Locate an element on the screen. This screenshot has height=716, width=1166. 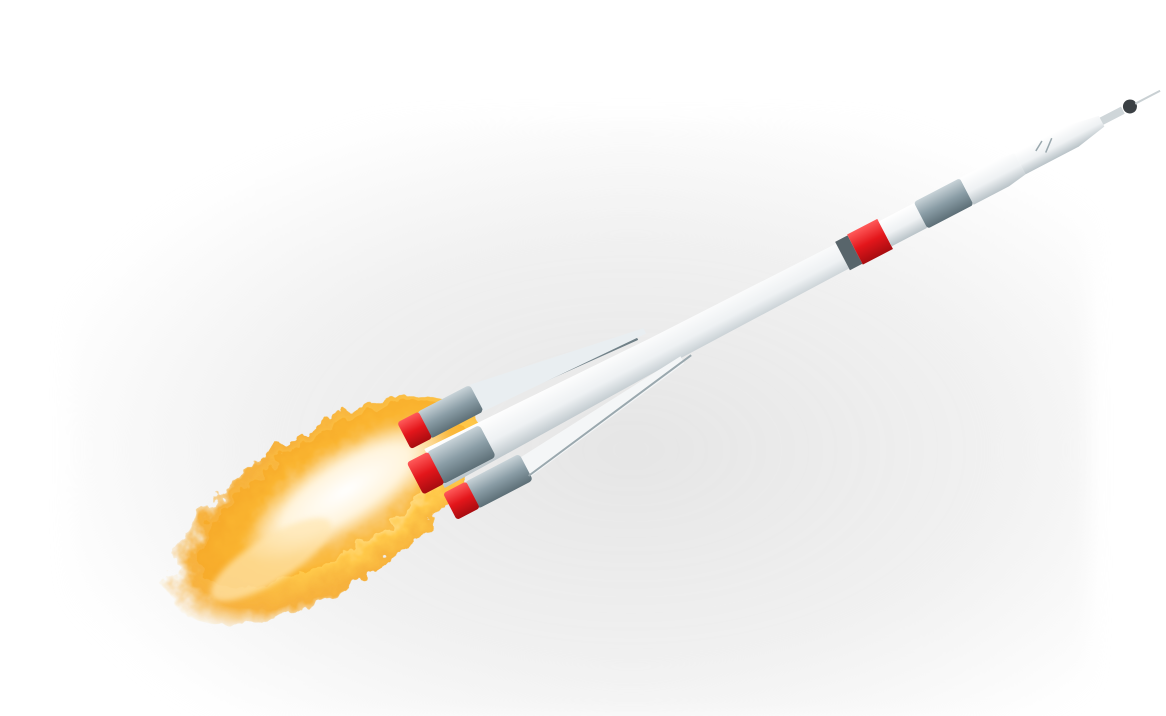
nose-fairing is located at coordinates (1087, 132).